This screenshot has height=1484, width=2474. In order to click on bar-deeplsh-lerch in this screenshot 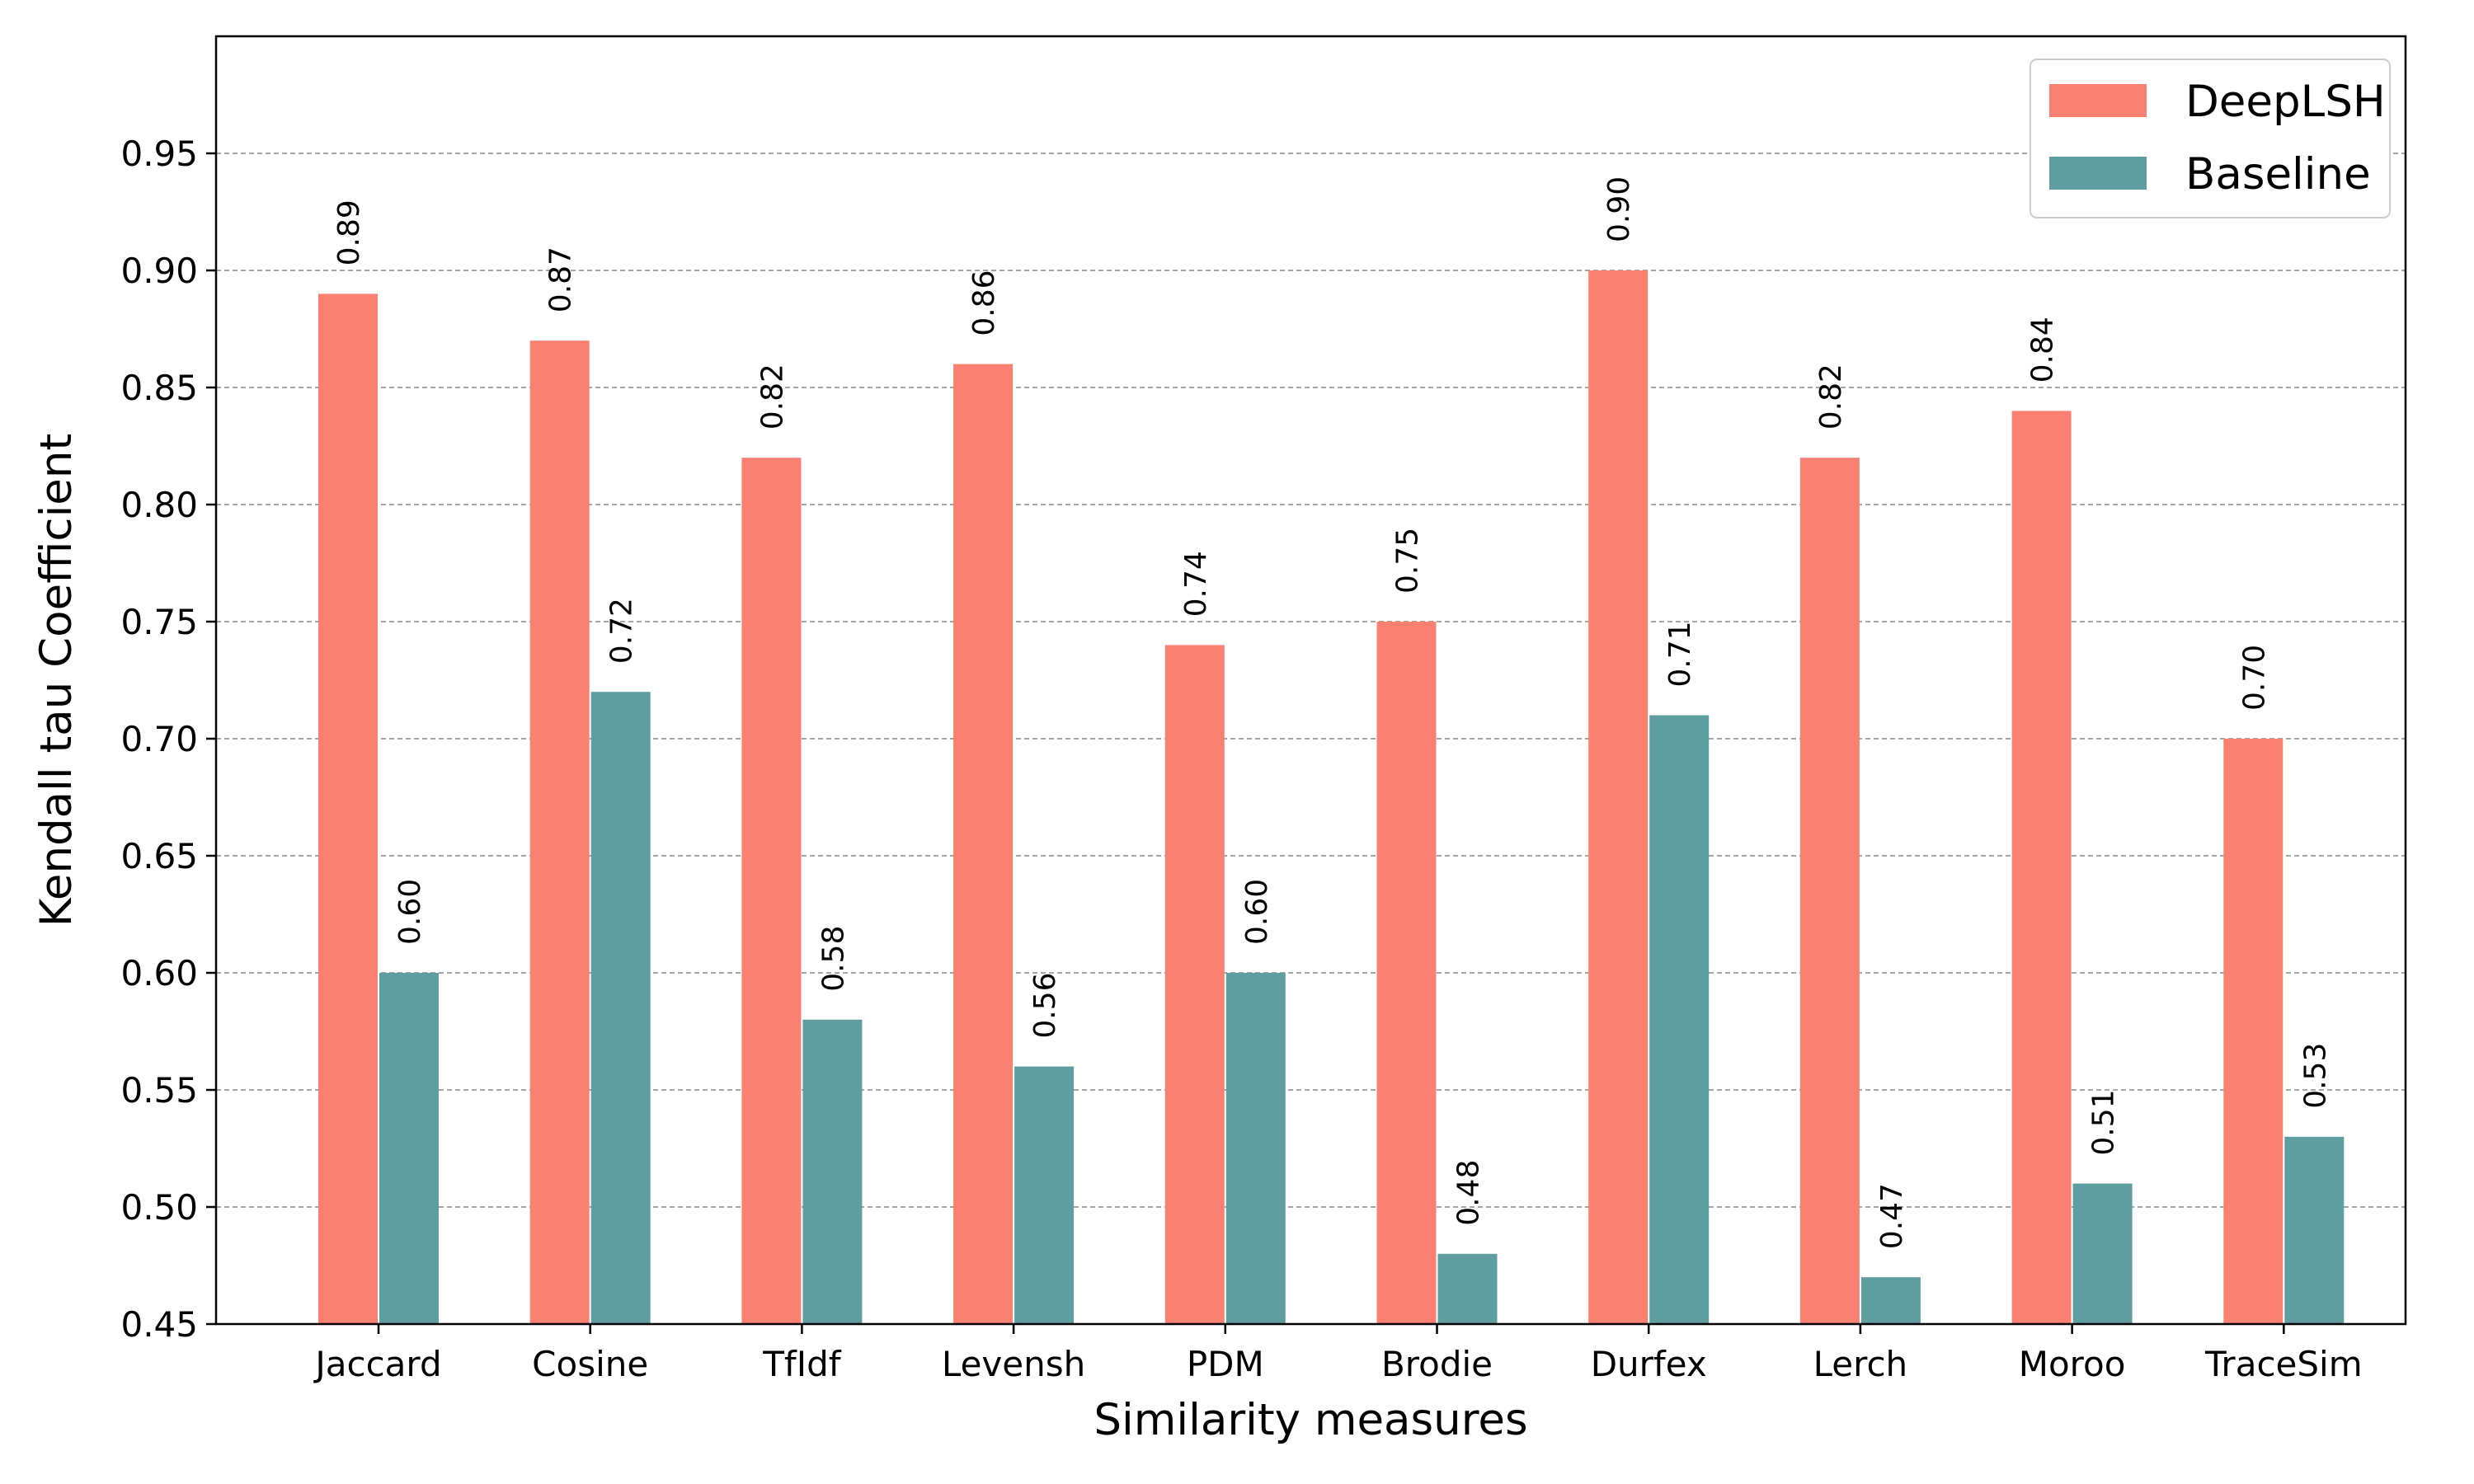, I will do `click(1829, 891)`.